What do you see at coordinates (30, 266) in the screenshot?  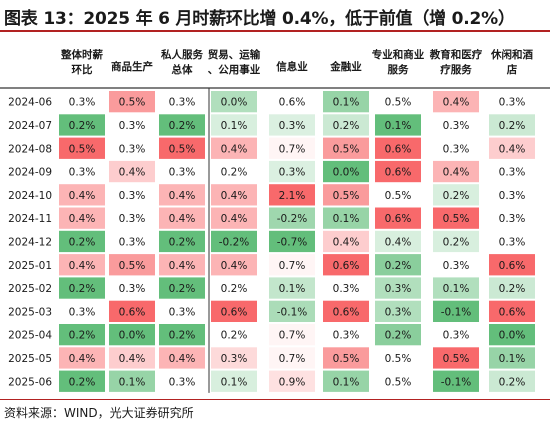 I see `row-label: 2025-01` at bounding box center [30, 266].